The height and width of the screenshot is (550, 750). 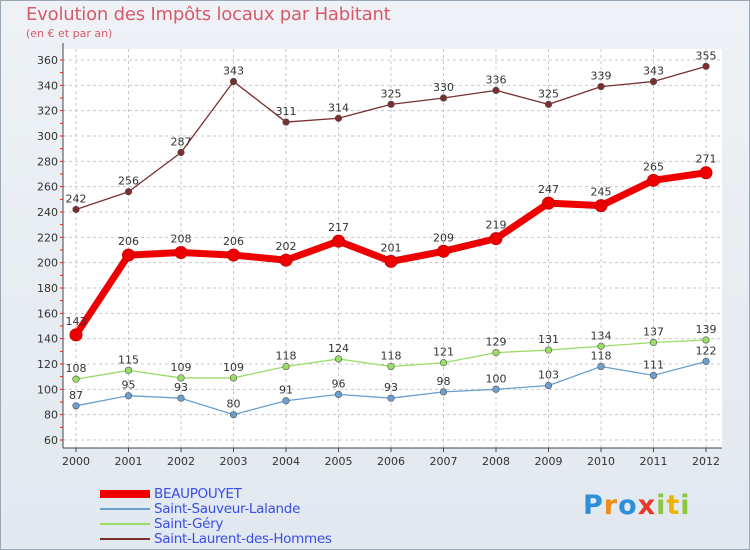 I want to click on data-label: 242, so click(x=76, y=198).